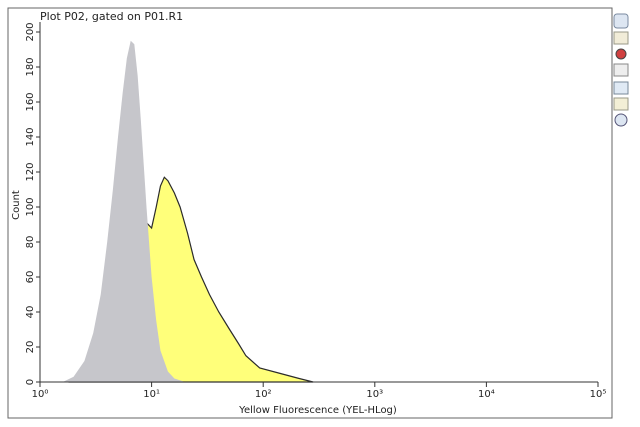 This screenshot has width=640, height=427. I want to click on tool-copy, so click(621, 38).